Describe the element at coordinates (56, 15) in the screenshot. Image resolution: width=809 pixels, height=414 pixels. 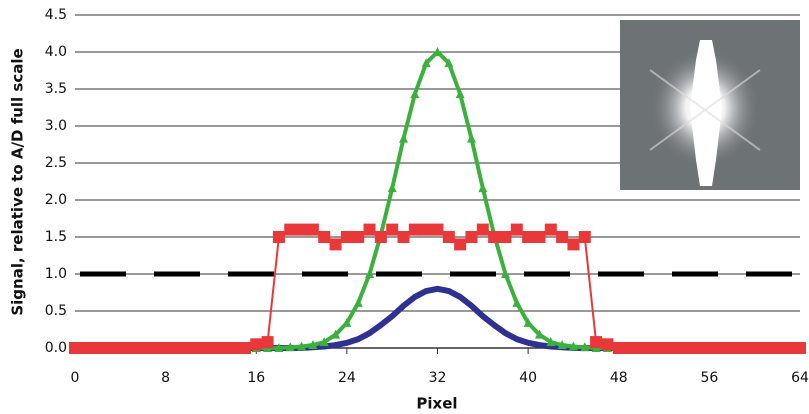
I see `y-tick-label: 4.5` at that location.